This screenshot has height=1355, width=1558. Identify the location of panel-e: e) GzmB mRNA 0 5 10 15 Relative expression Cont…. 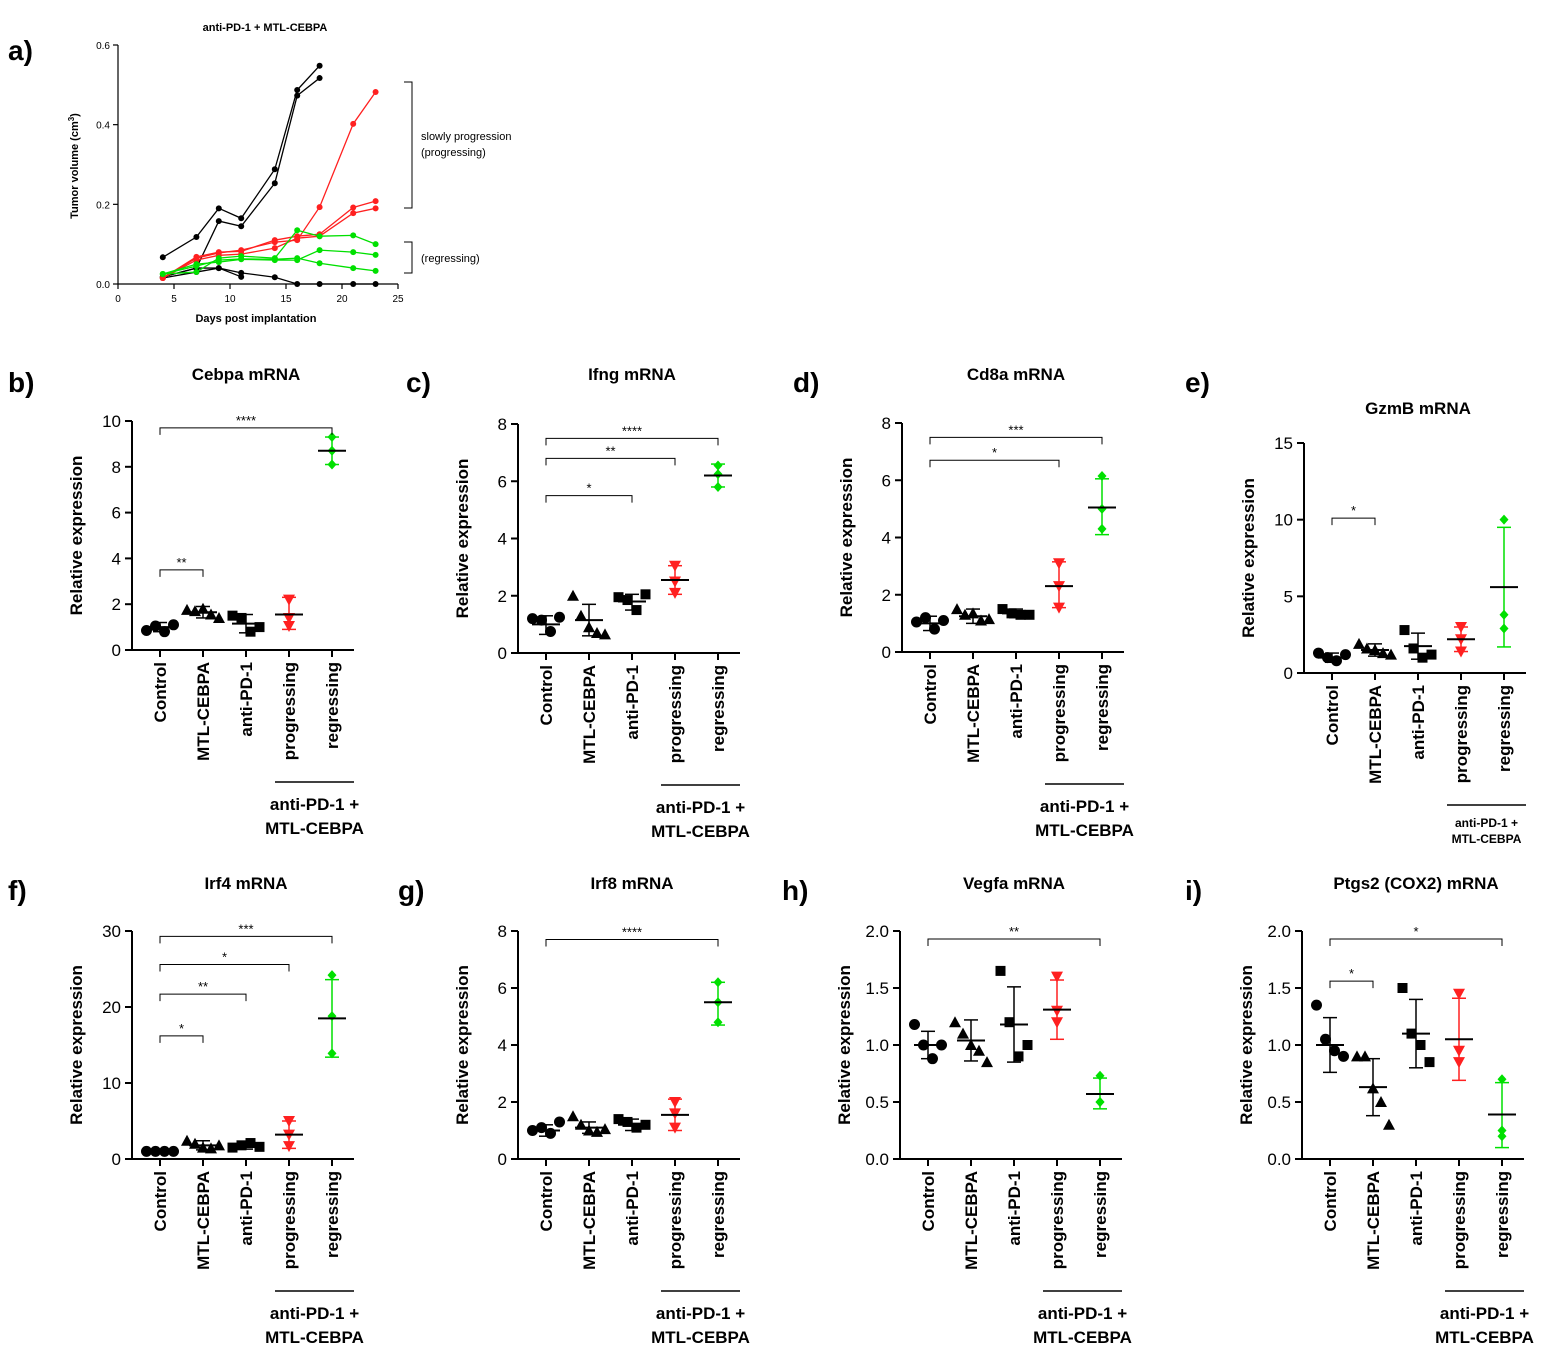
(1355, 606).